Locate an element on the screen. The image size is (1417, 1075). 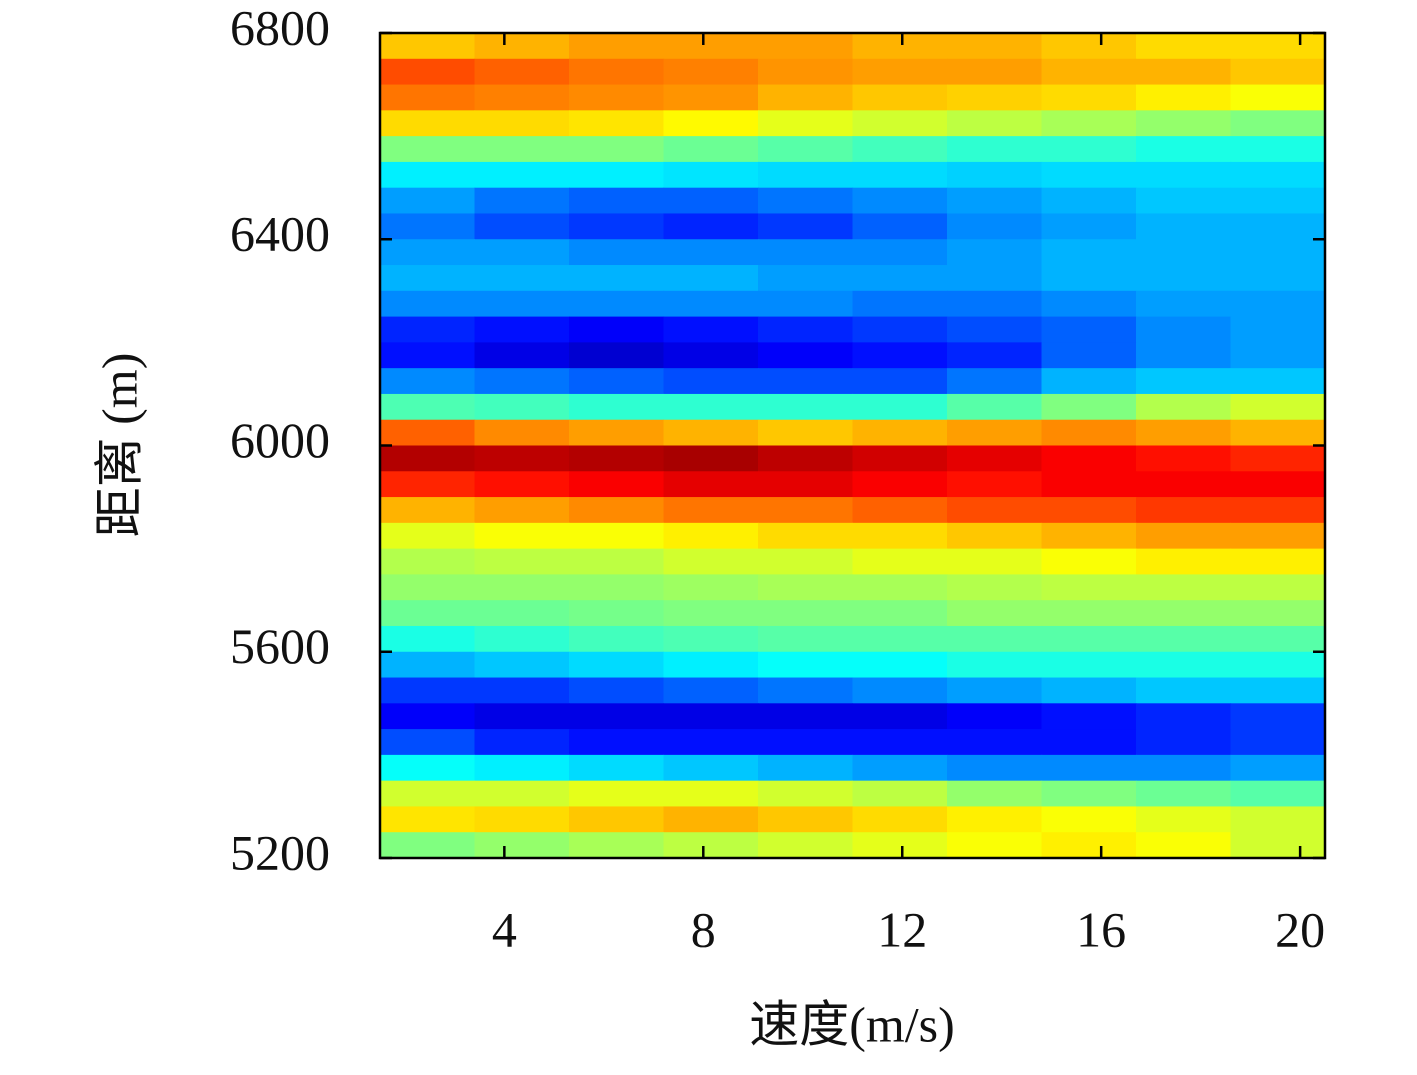
x-tick-label: 20 is located at coordinates (1300, 929).